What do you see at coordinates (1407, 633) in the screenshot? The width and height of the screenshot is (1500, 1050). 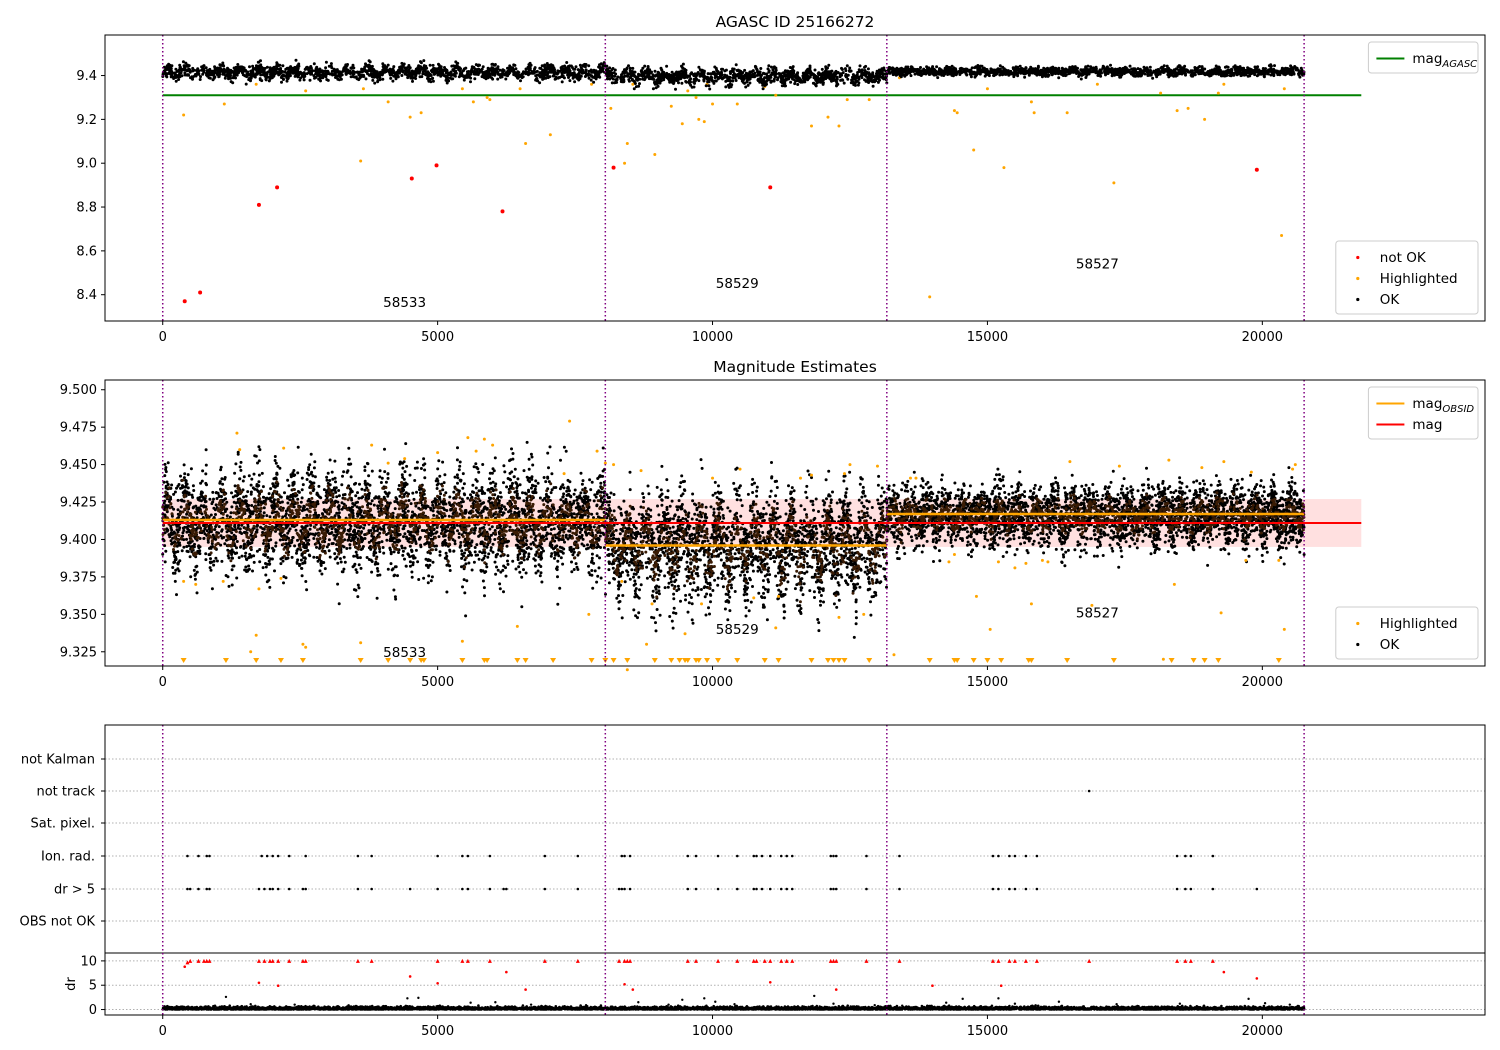 I see `legend: Highlighted OK` at bounding box center [1407, 633].